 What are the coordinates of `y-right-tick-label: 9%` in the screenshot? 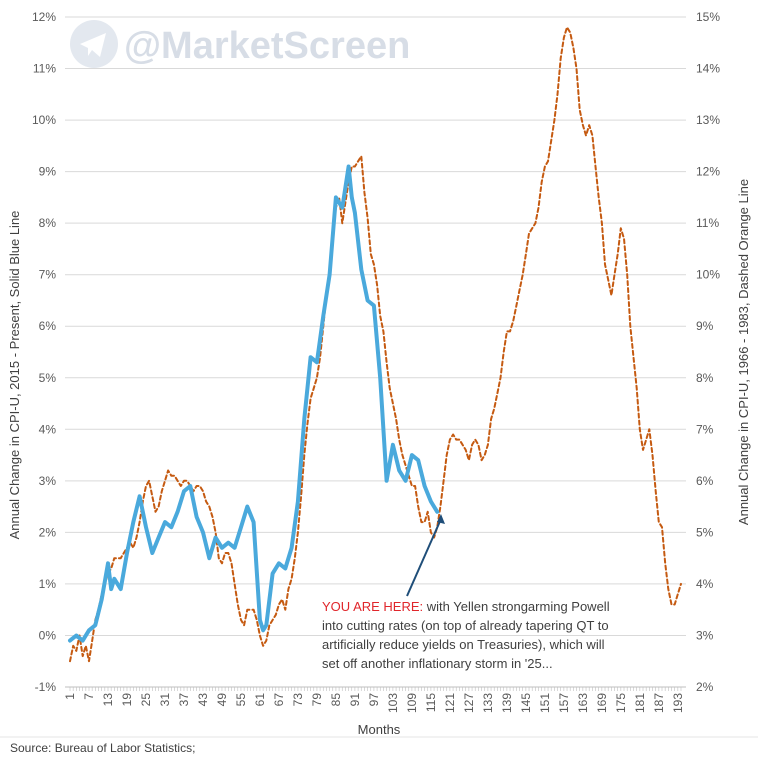 It's located at (705, 326).